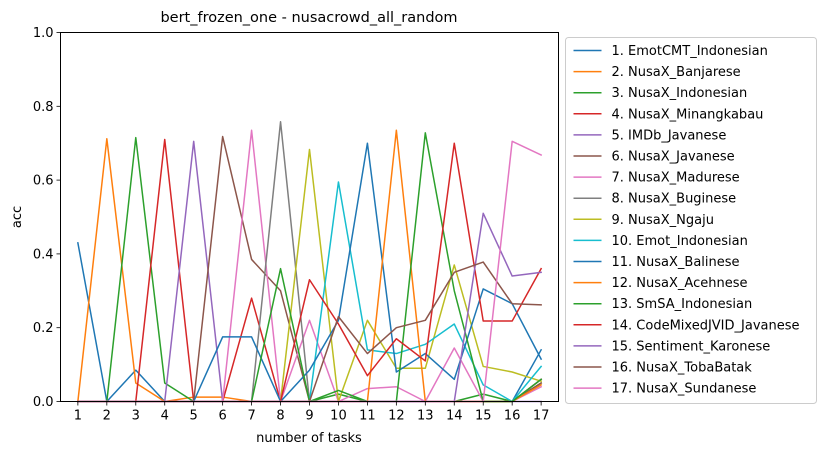  I want to click on x-tick-label: 17, so click(541, 416).